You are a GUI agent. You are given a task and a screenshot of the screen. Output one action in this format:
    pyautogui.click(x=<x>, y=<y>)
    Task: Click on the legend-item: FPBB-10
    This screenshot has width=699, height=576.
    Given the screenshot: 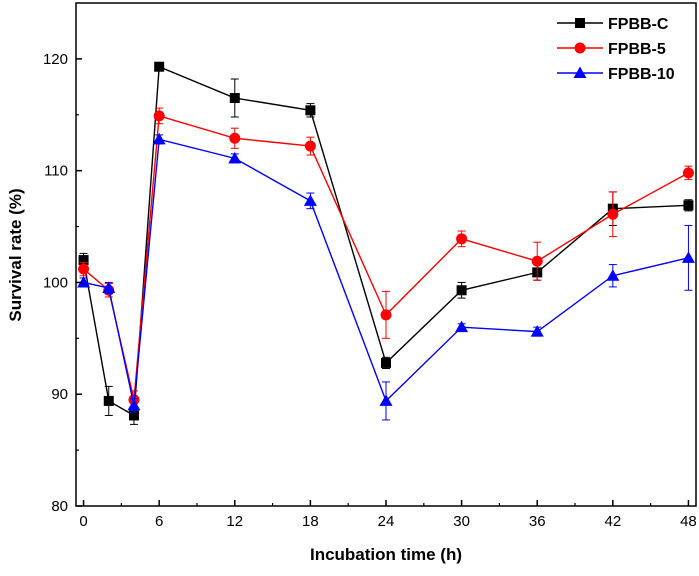 What is the action you would take?
    pyautogui.click(x=616, y=74)
    